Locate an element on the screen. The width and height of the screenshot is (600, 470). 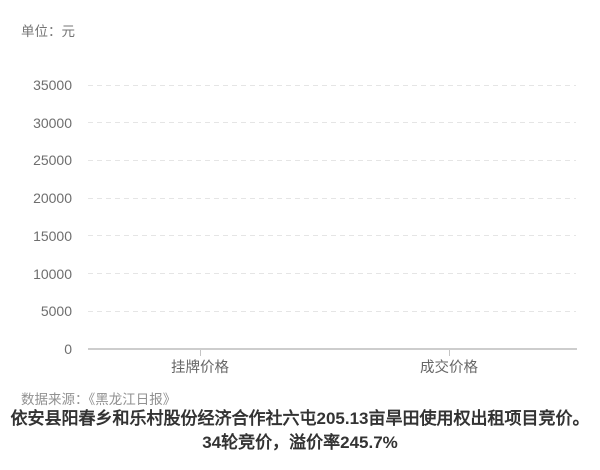
y-axis-tick-label: 15000 is located at coordinates (52, 235).